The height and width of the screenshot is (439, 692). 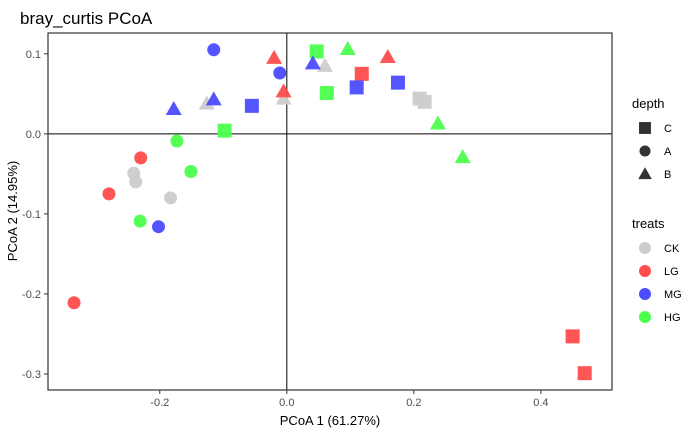 I want to click on x-tick-label: 0.2, so click(x=413, y=403).